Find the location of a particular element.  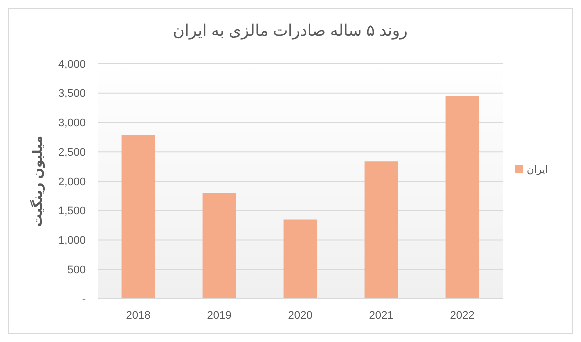

x-tick-label: 2019 is located at coordinates (219, 316).